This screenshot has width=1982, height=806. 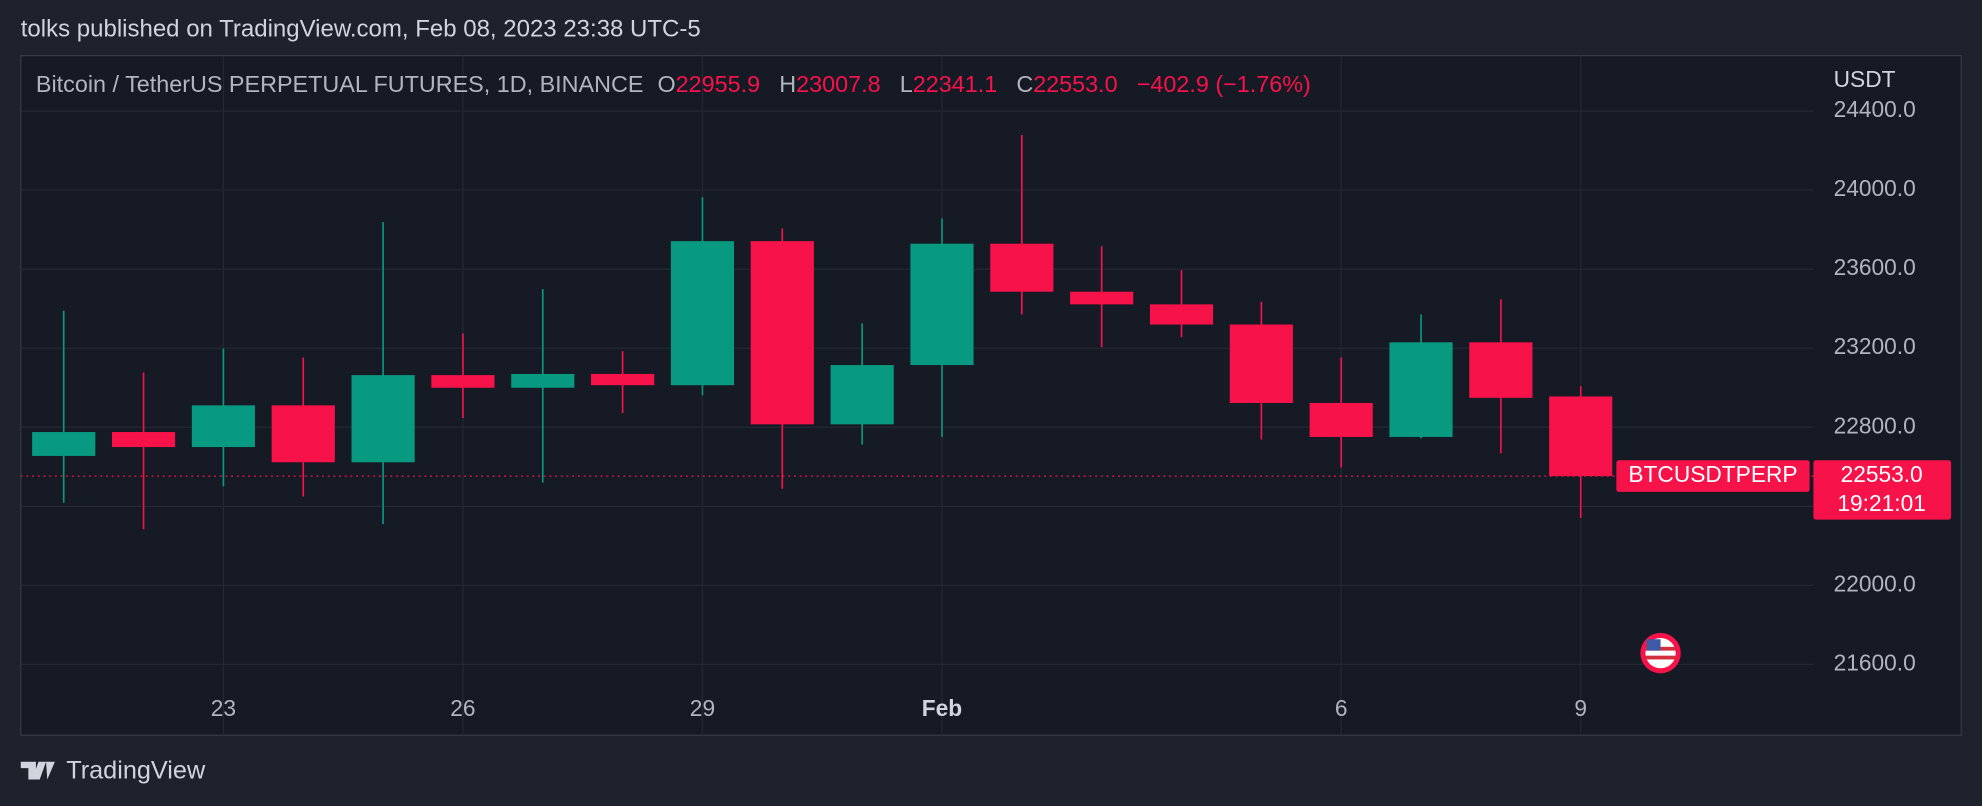 I want to click on y-tick-label: 22000.0, so click(x=1875, y=583).